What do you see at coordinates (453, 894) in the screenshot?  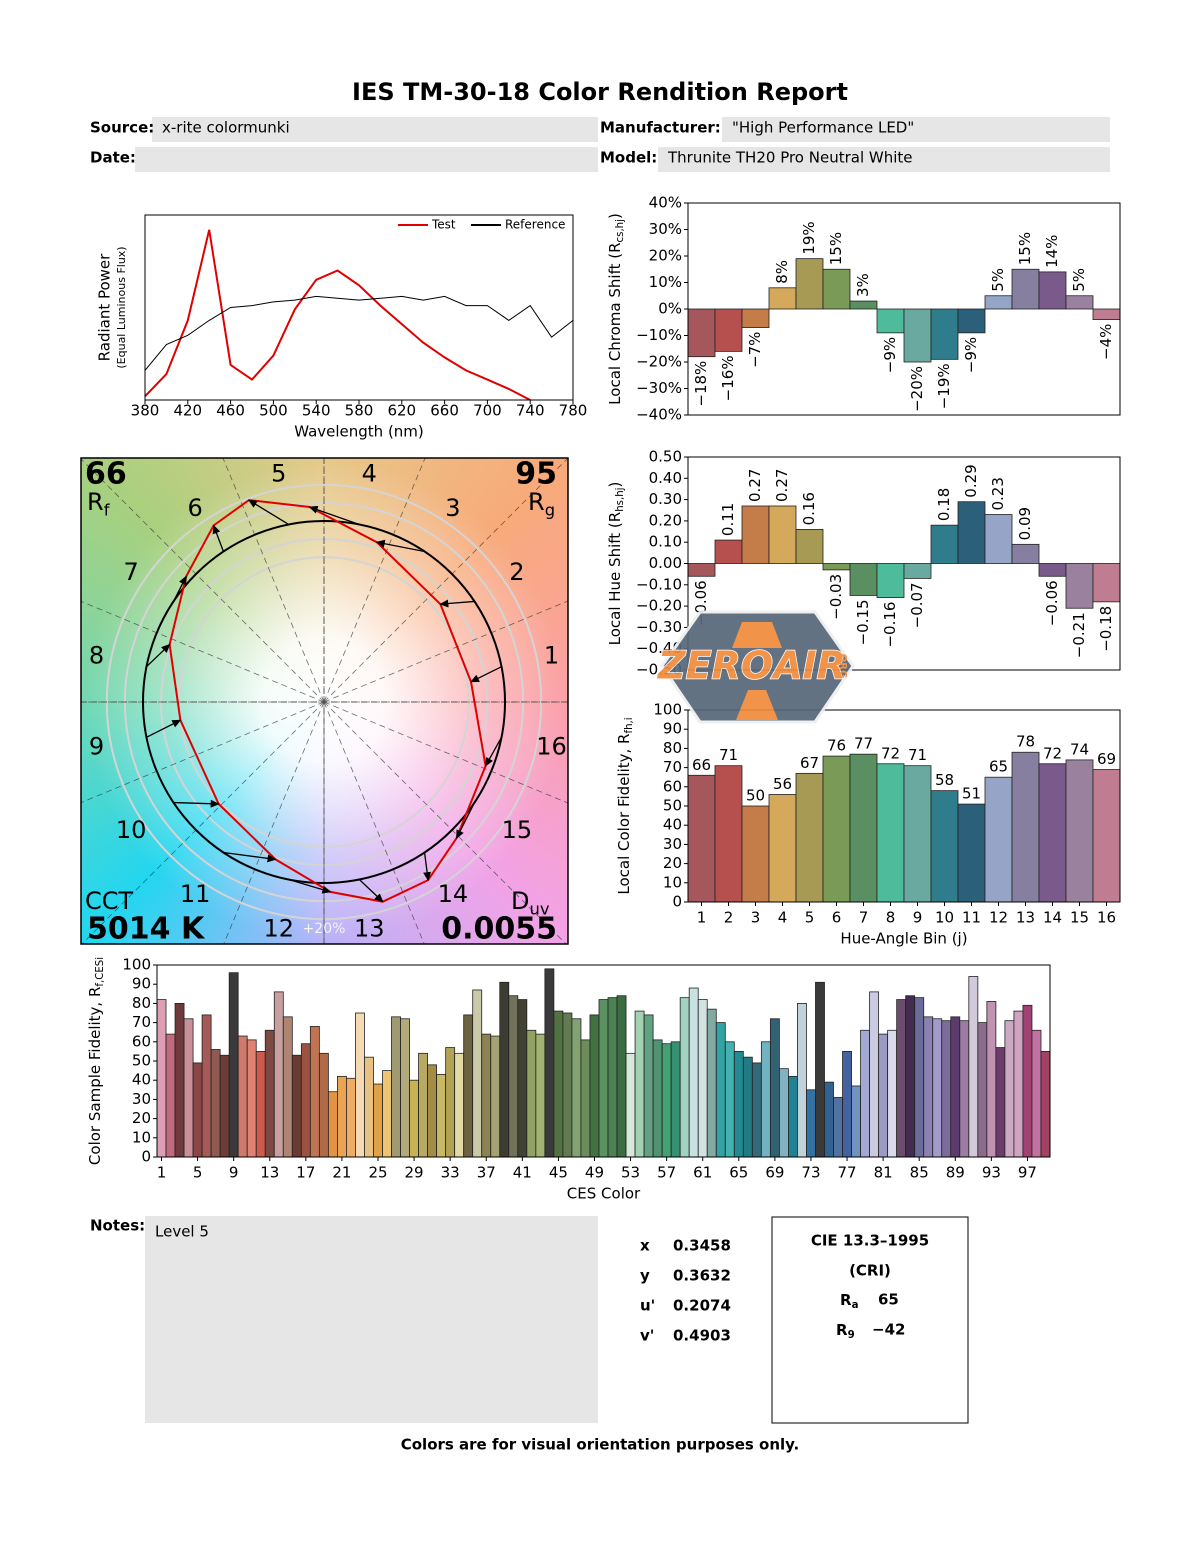 I see `hue-bin-label: 14` at bounding box center [453, 894].